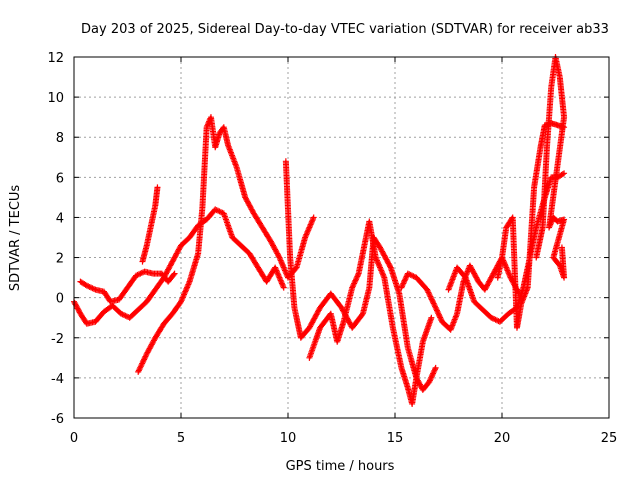 The height and width of the screenshot is (480, 640). What do you see at coordinates (181, 438) in the screenshot?
I see `x-tick-label: 5` at bounding box center [181, 438].